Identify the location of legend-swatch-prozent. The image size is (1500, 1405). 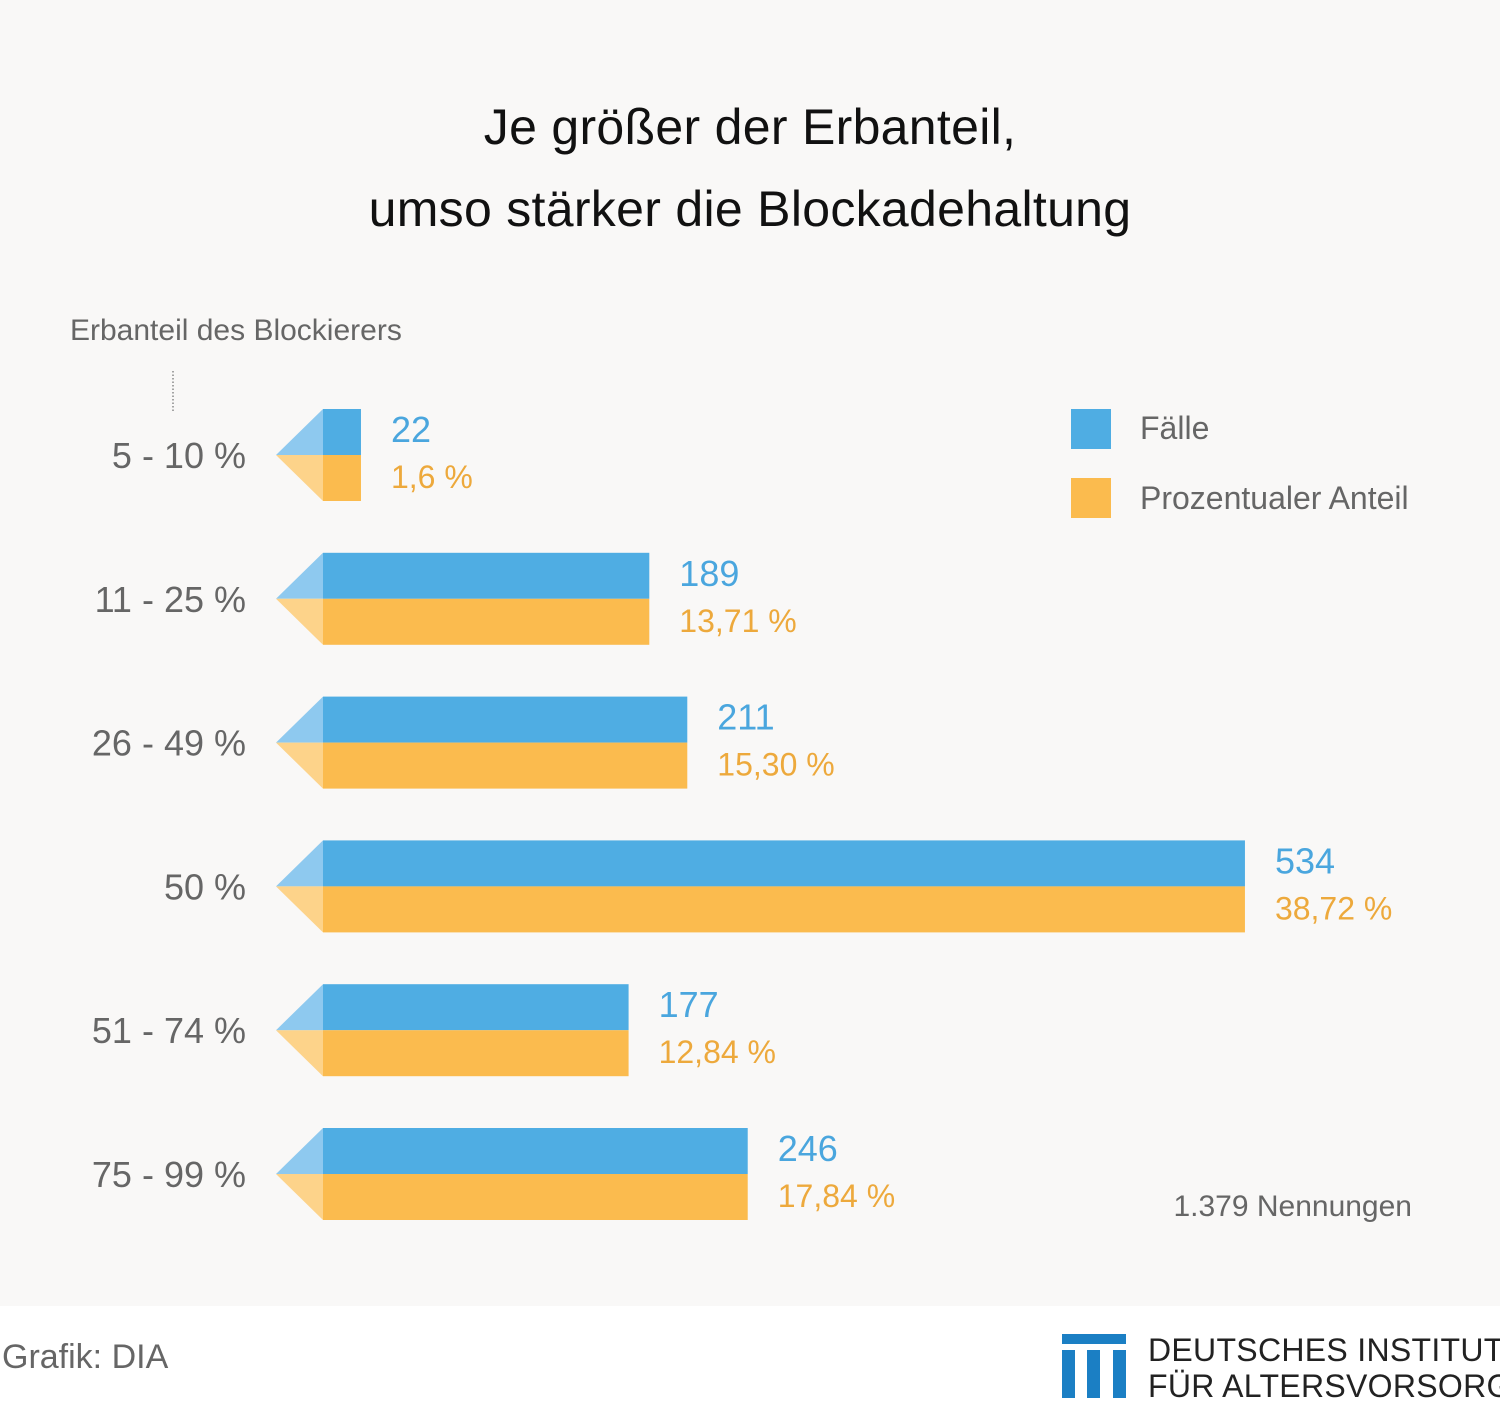
(1091, 498).